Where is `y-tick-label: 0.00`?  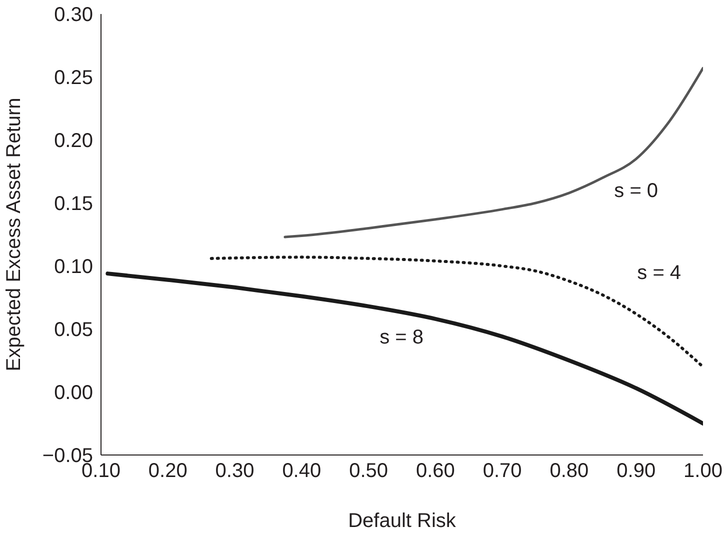 y-tick-label: 0.00 is located at coordinates (73, 393).